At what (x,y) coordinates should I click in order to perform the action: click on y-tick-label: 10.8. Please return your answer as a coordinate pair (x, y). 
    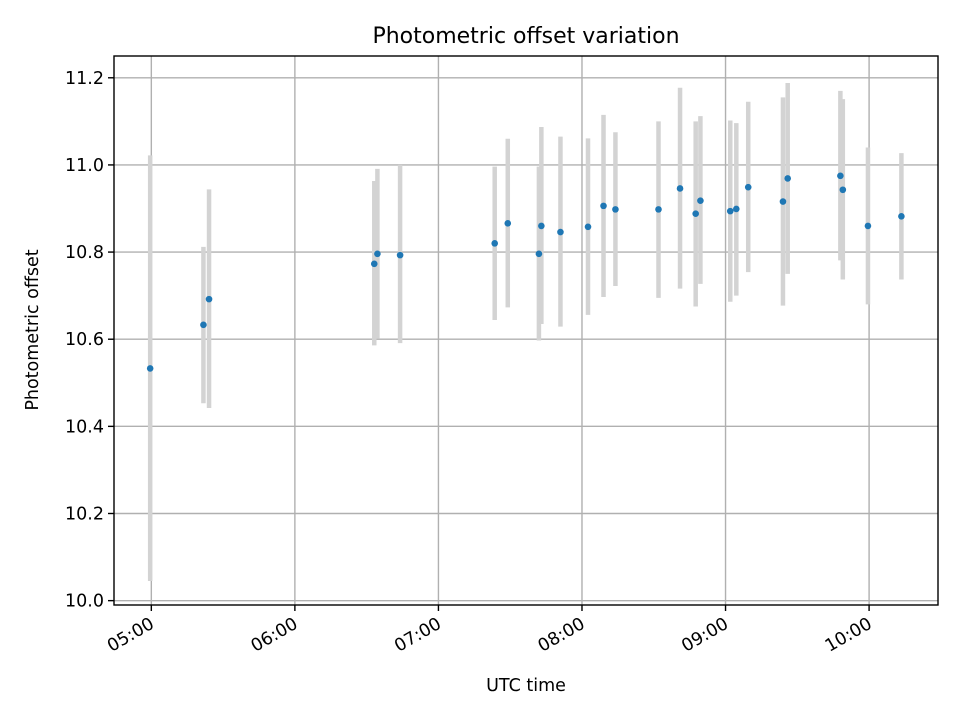
    Looking at the image, I should click on (84, 253).